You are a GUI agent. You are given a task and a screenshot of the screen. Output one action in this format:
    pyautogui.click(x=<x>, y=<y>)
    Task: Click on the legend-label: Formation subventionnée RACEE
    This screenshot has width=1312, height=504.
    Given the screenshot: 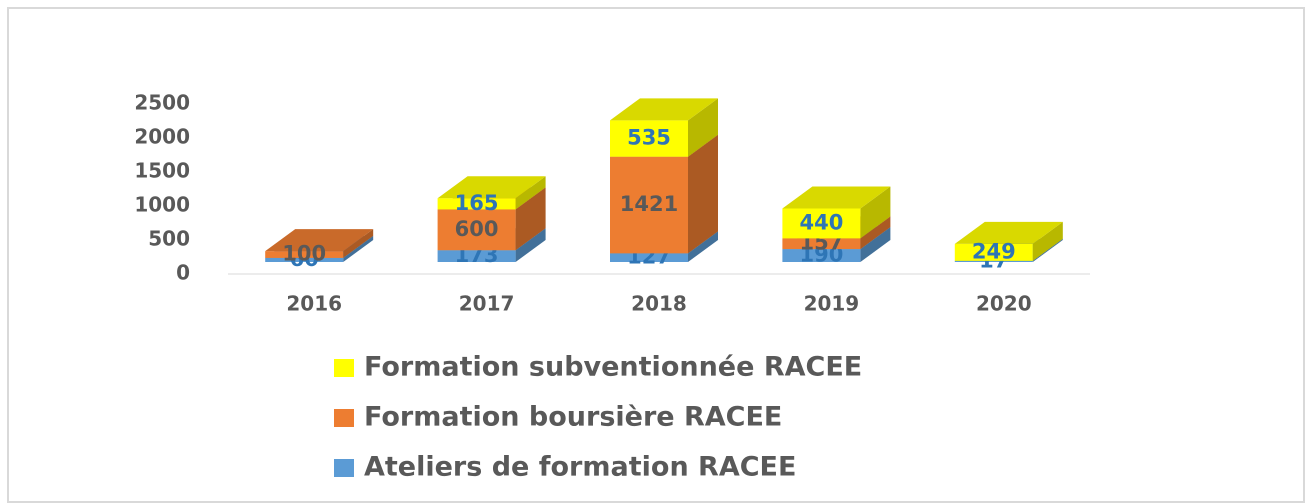 What is the action you would take?
    pyautogui.click(x=613, y=367)
    